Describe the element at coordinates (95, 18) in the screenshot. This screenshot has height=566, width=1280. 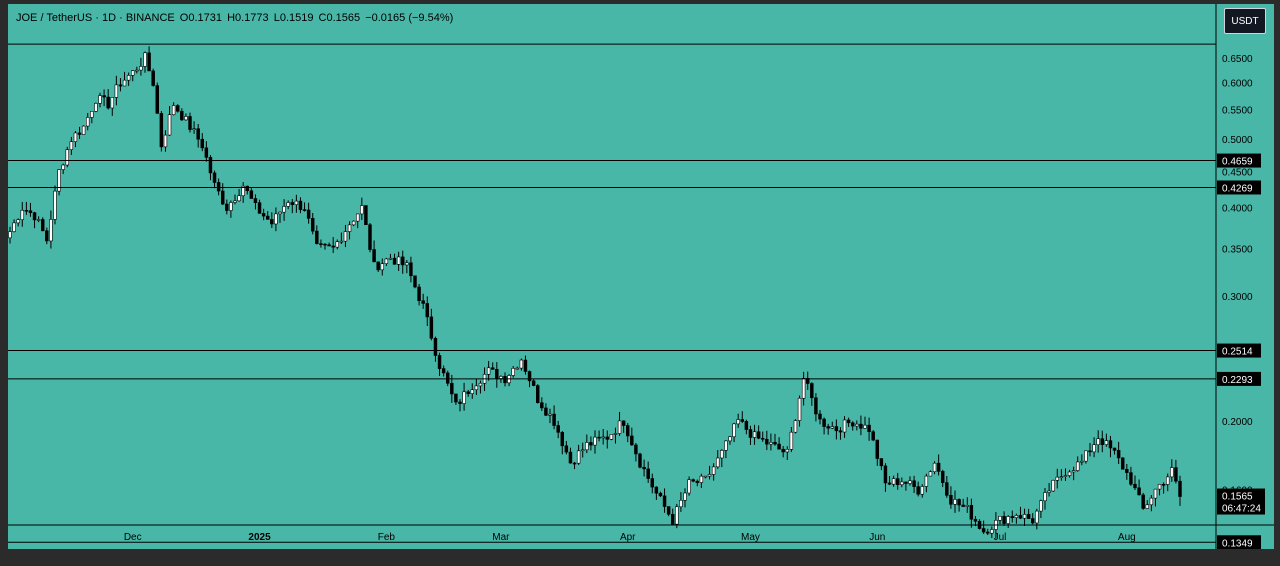
I see `symbol-label: JOE / TetherUS · 1D · BINANCE` at that location.